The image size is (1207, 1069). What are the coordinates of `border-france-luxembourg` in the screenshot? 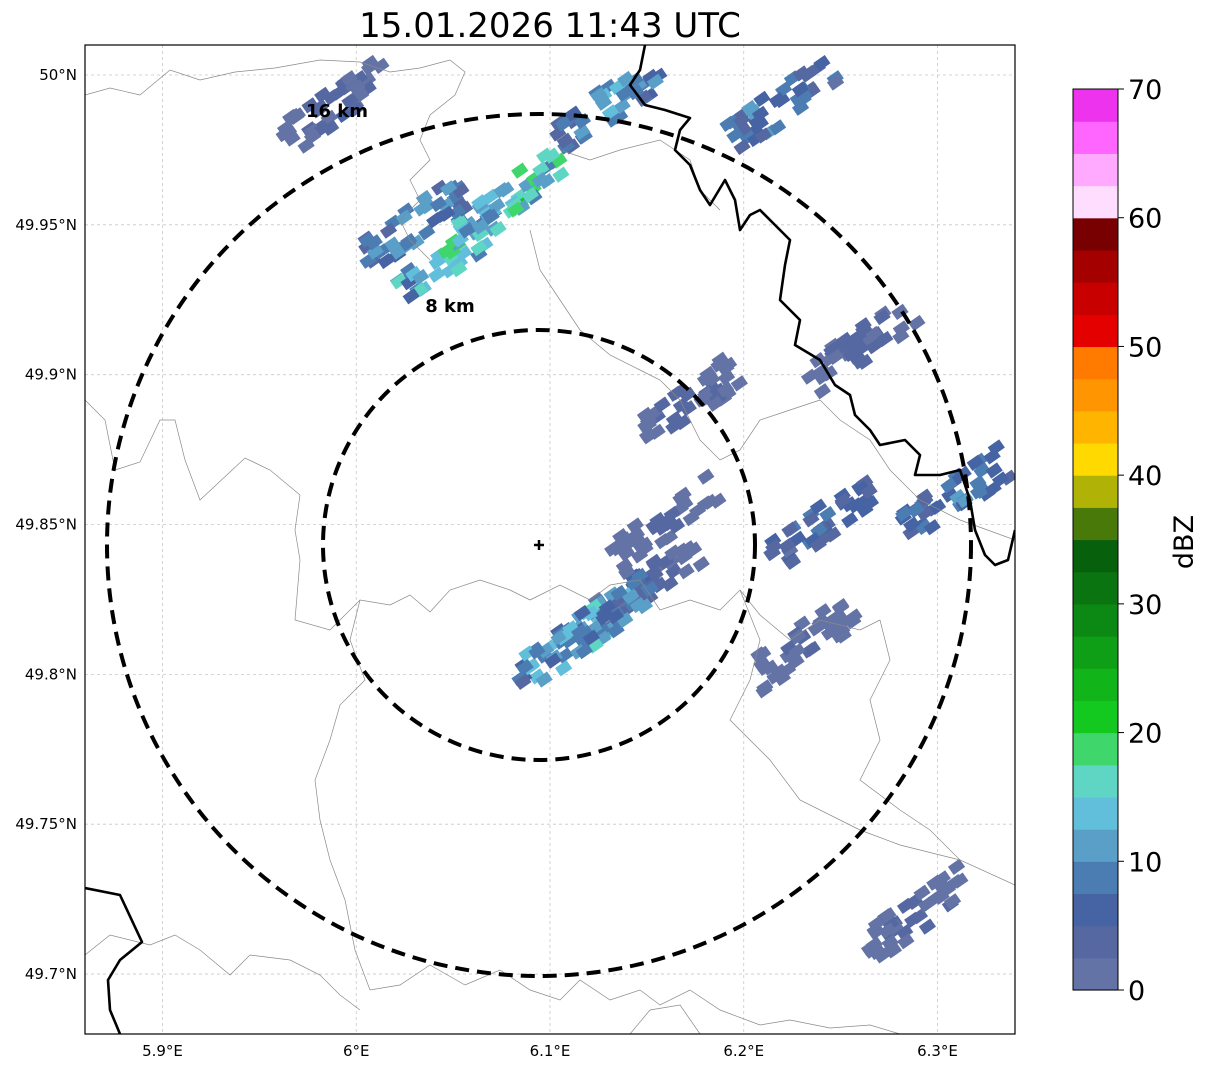 It's located at (114, 960).